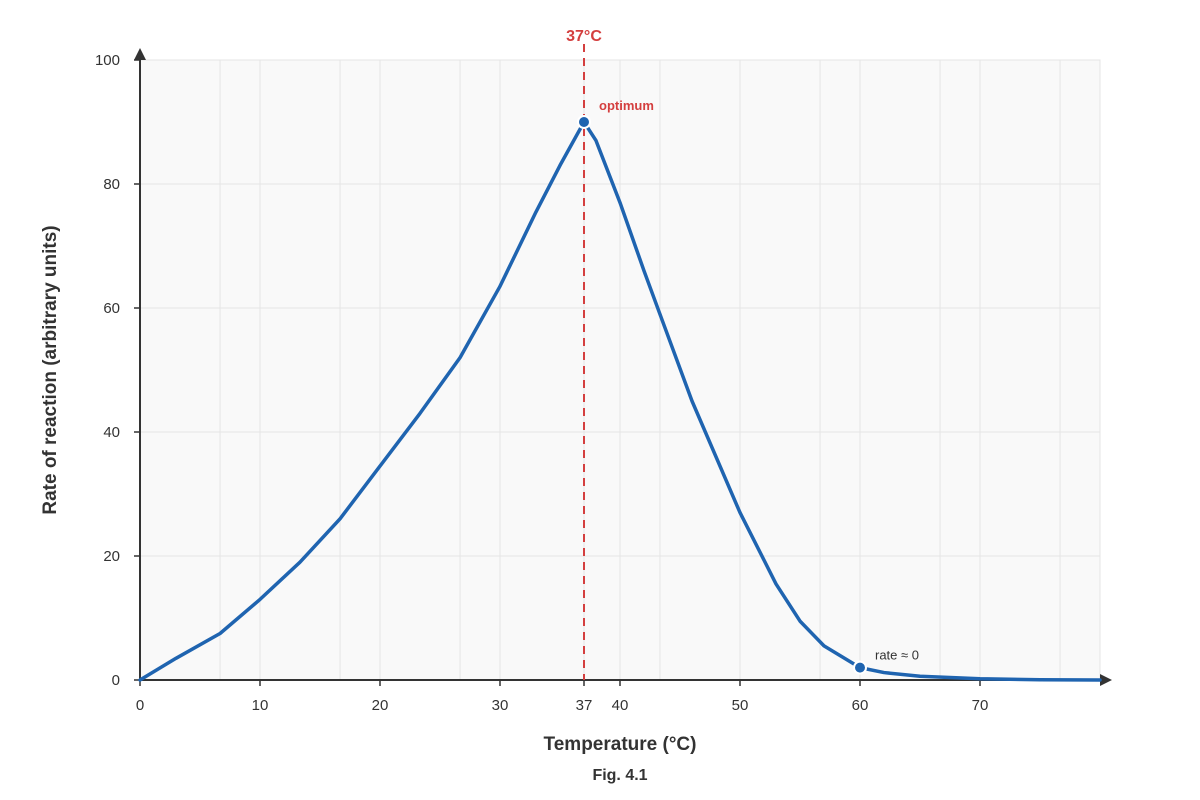  What do you see at coordinates (500, 705) in the screenshot?
I see `x-tick-label: 30` at bounding box center [500, 705].